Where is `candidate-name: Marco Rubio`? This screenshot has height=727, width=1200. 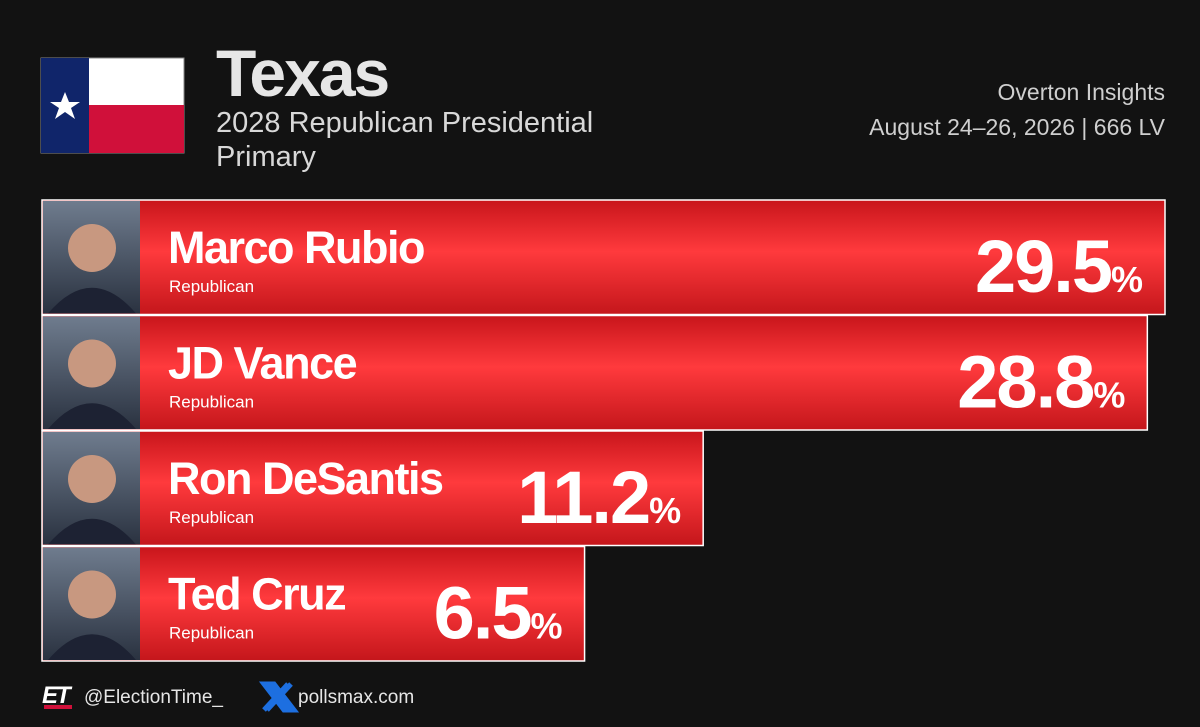 candidate-name: Marco Rubio is located at coordinates (296, 247).